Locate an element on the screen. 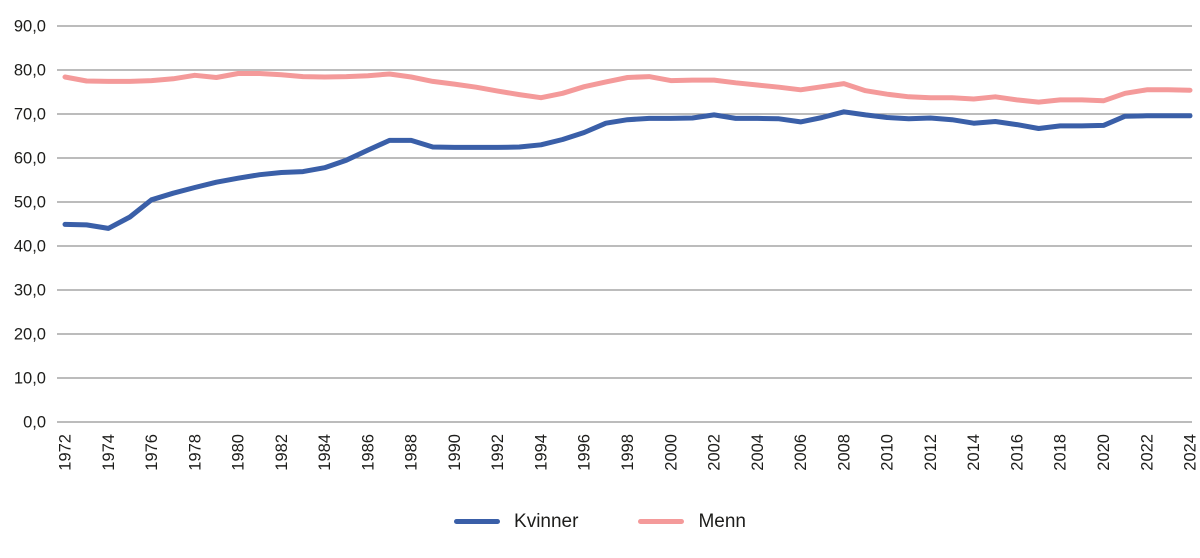  y-tick-label: 60,0 is located at coordinates (30, 159).